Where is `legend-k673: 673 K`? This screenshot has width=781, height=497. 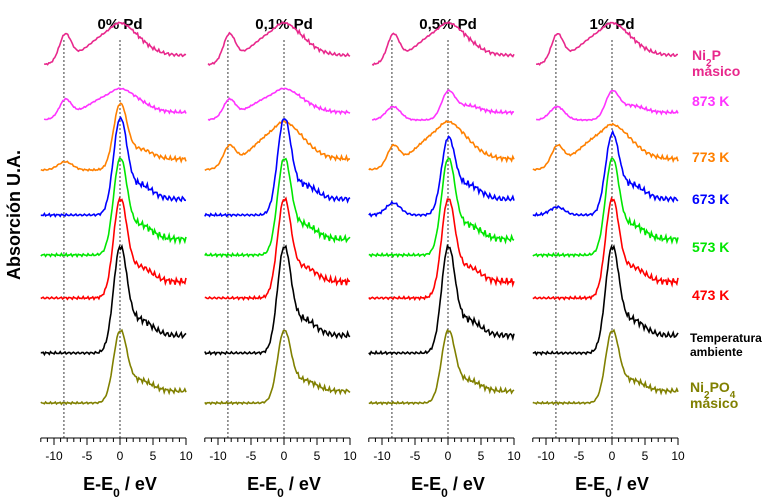
legend-k673: 673 K is located at coordinates (710, 199).